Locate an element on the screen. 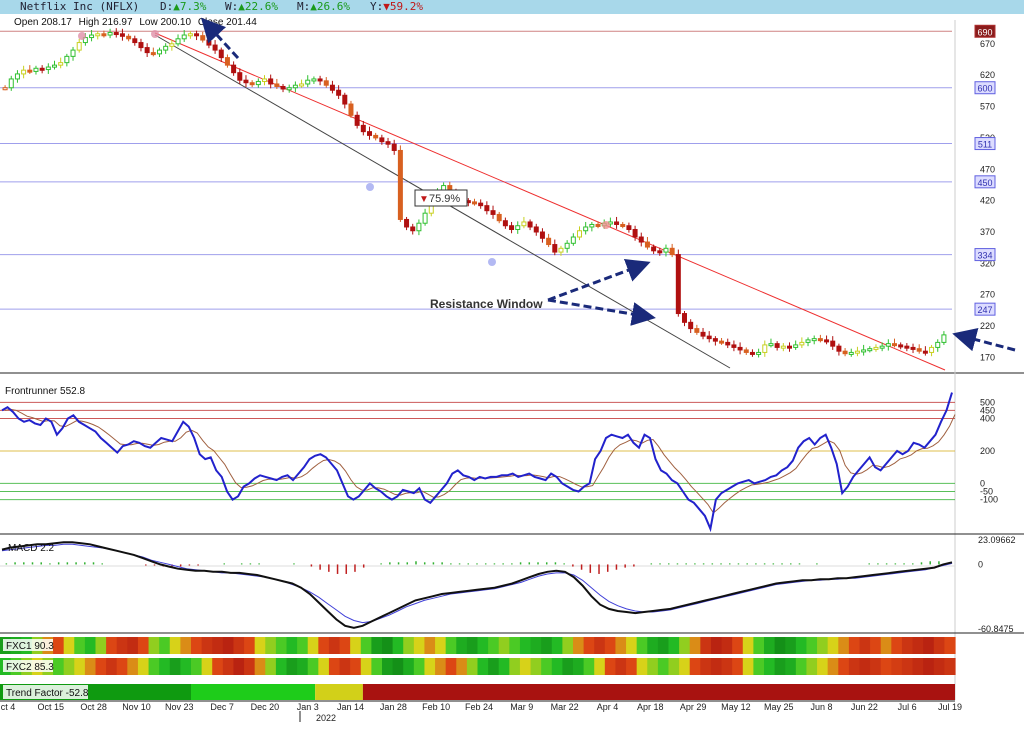 The height and width of the screenshot is (735, 1024). price-tick-label: 170 is located at coordinates (987, 357).